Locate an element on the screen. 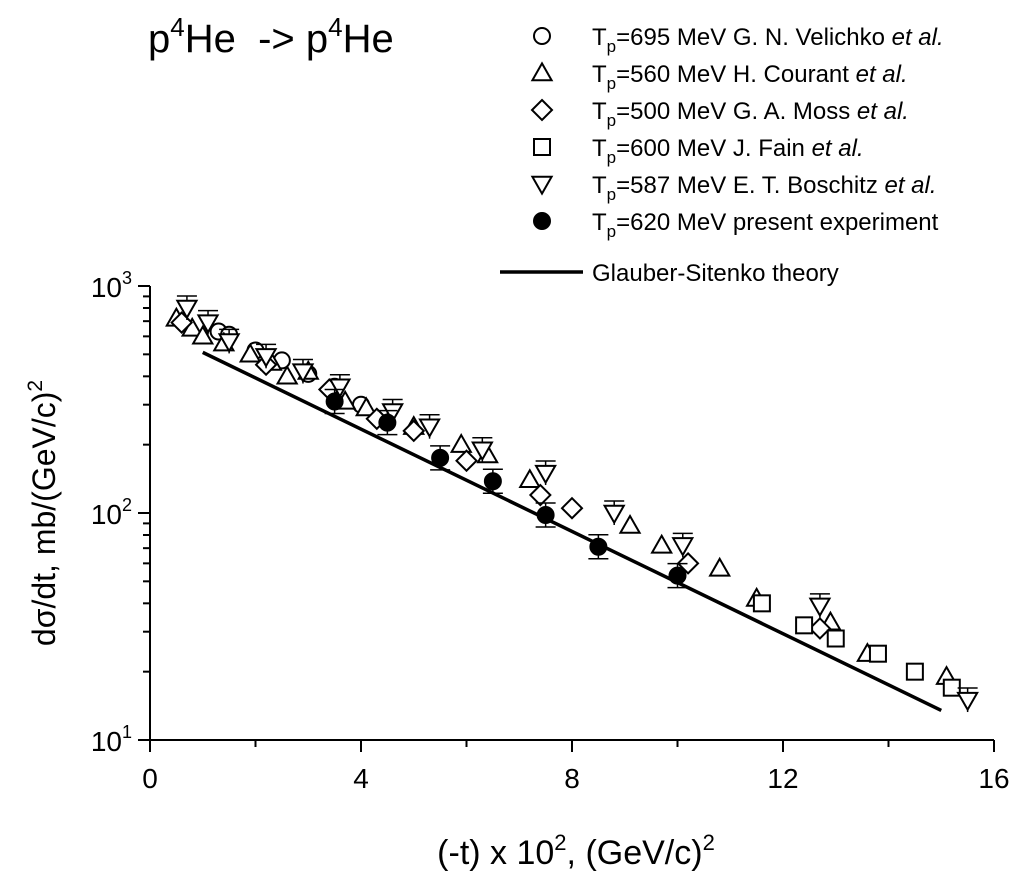 The image size is (1029, 877). title-part: He is located at coordinates (368, 39).